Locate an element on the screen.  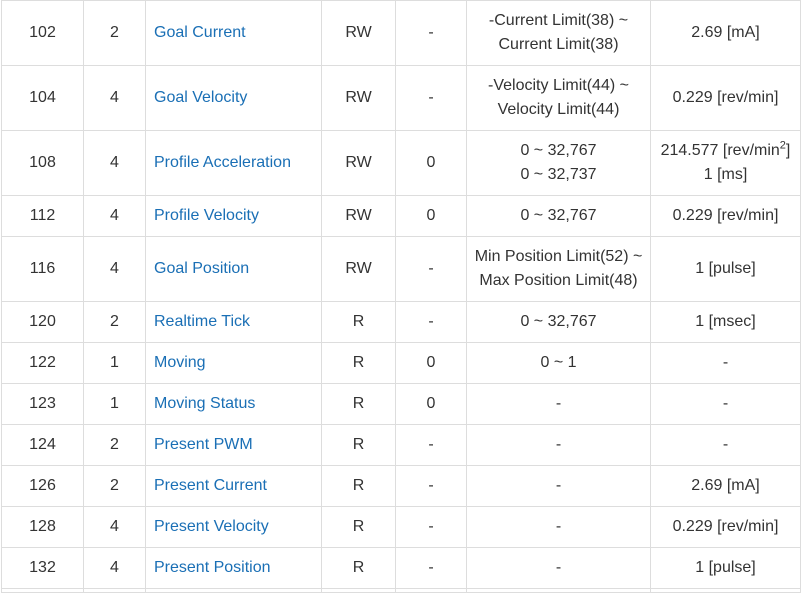
item-link-realtime-tick: Realtime Tick is located at coordinates (202, 321).